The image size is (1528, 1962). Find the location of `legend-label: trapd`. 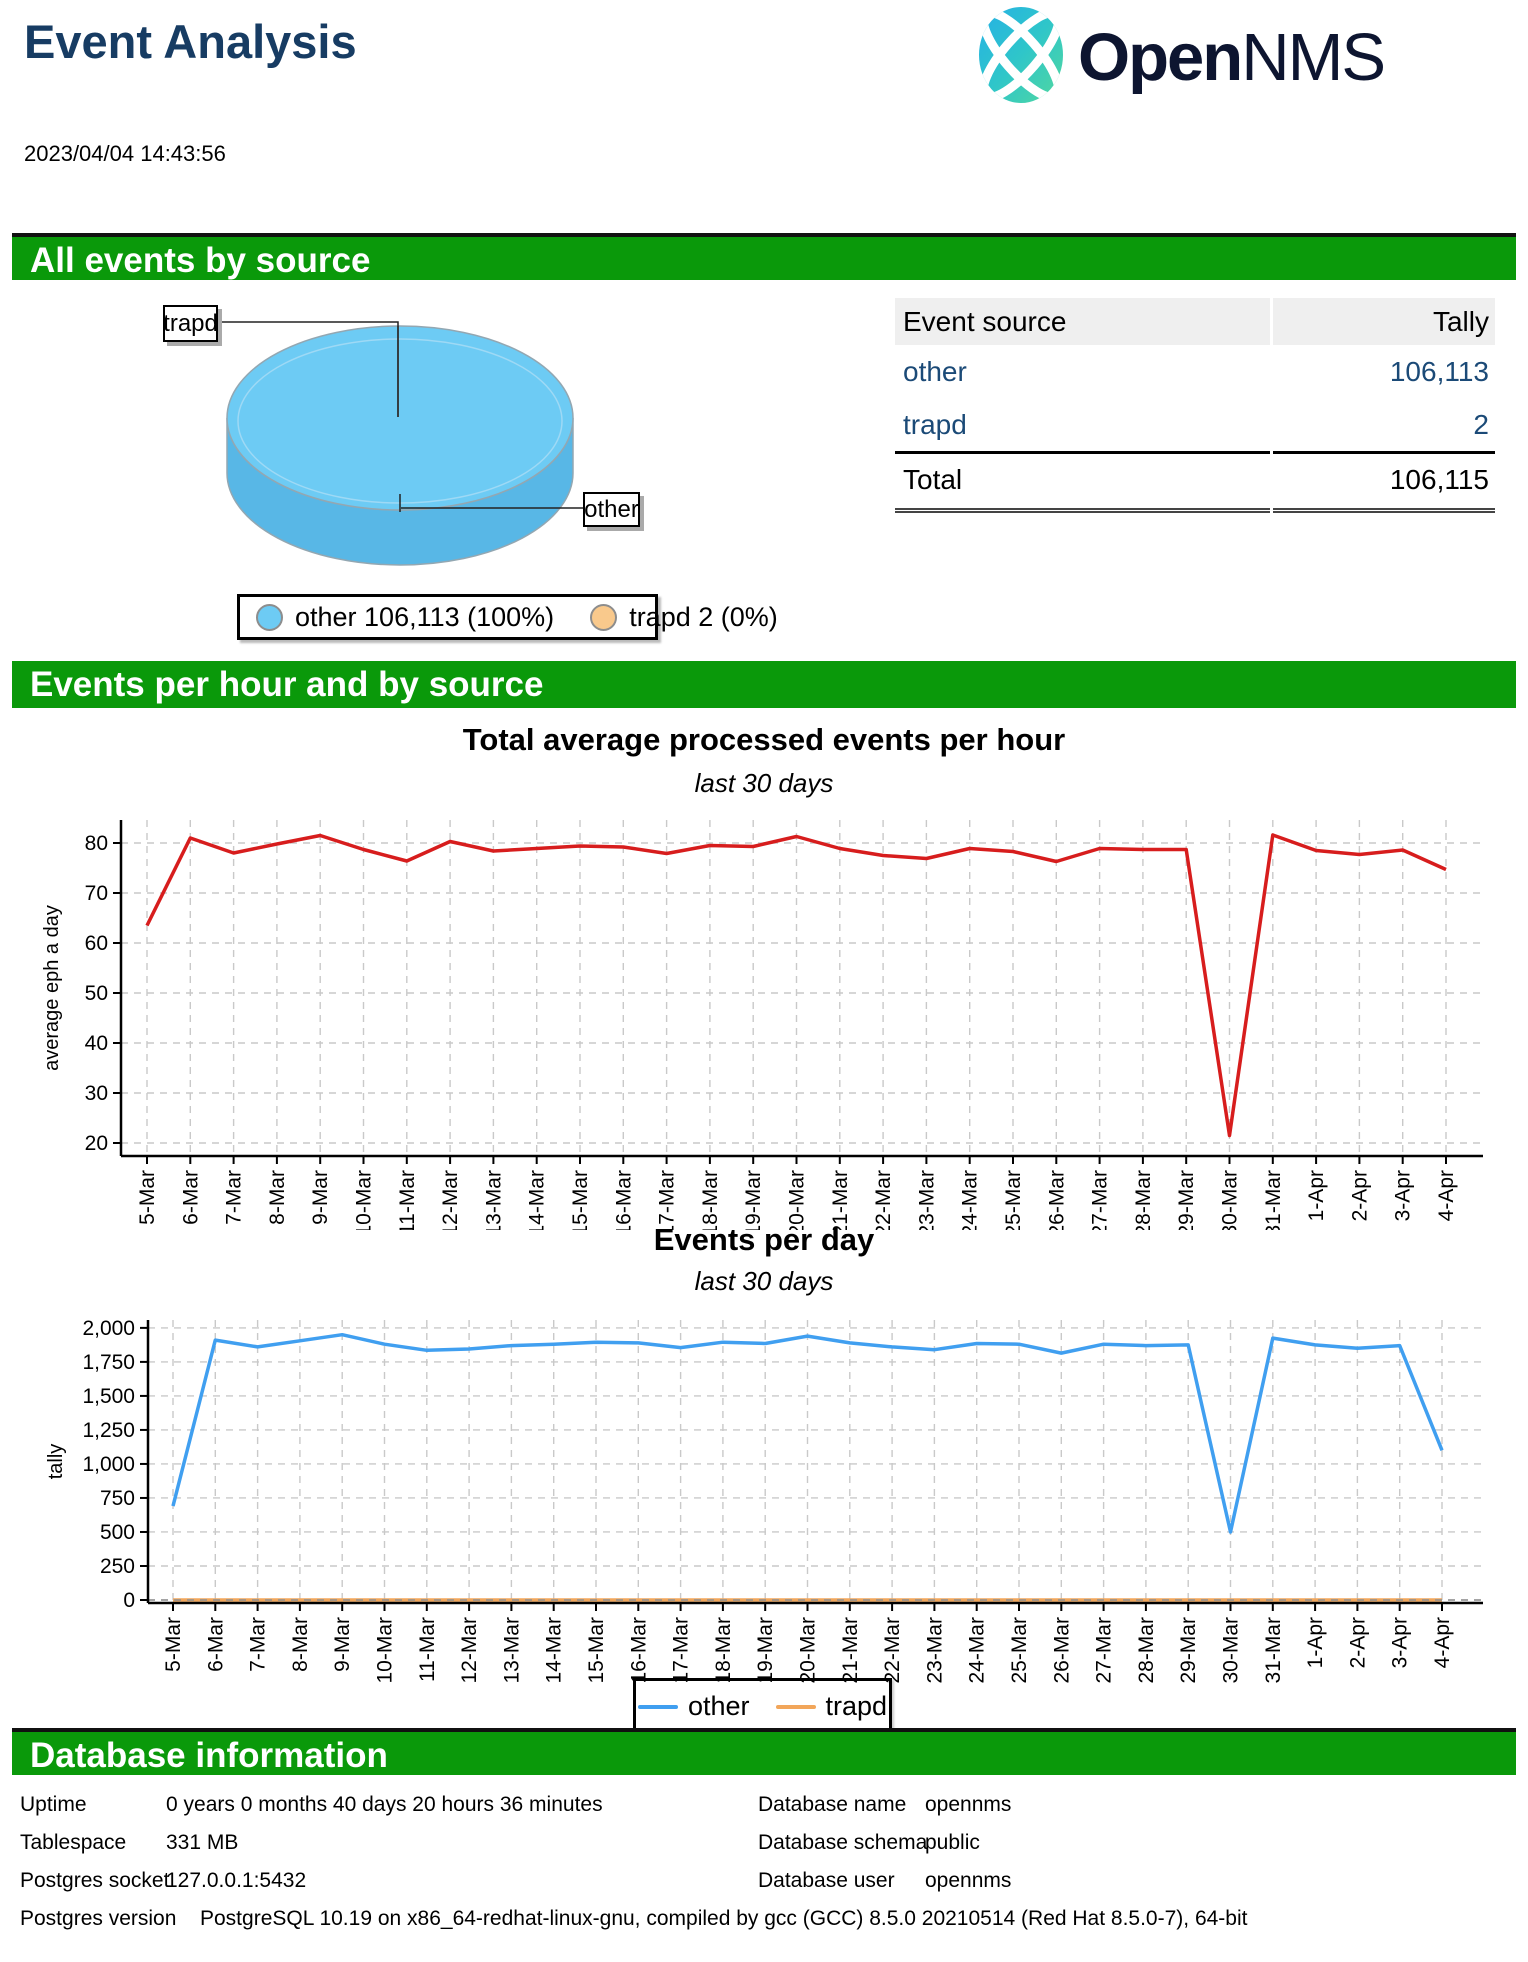

legend-label: trapd is located at coordinates (856, 1706).